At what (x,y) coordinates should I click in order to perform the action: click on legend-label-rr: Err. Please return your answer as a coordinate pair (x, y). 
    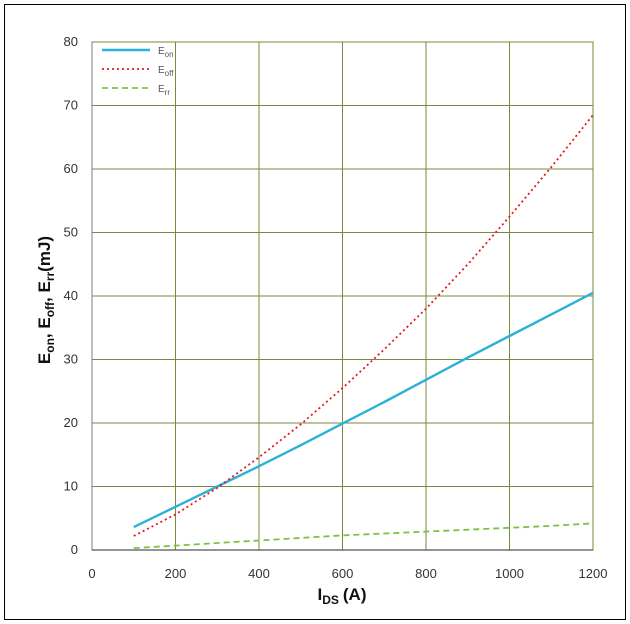
    Looking at the image, I should click on (164, 90).